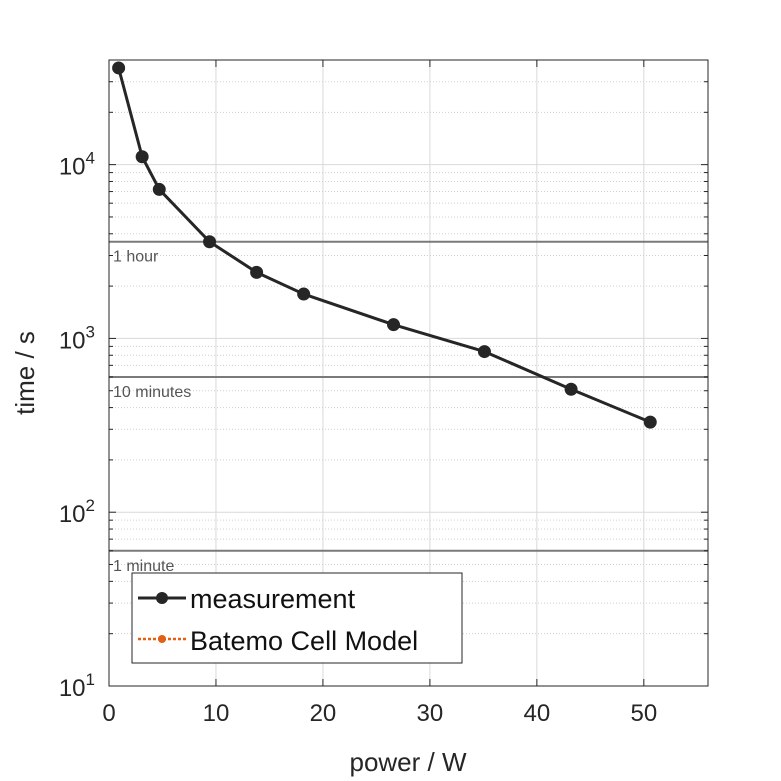 The height and width of the screenshot is (781, 781). Describe the element at coordinates (537, 713) in the screenshot. I see `x-tick-label: 40` at that location.